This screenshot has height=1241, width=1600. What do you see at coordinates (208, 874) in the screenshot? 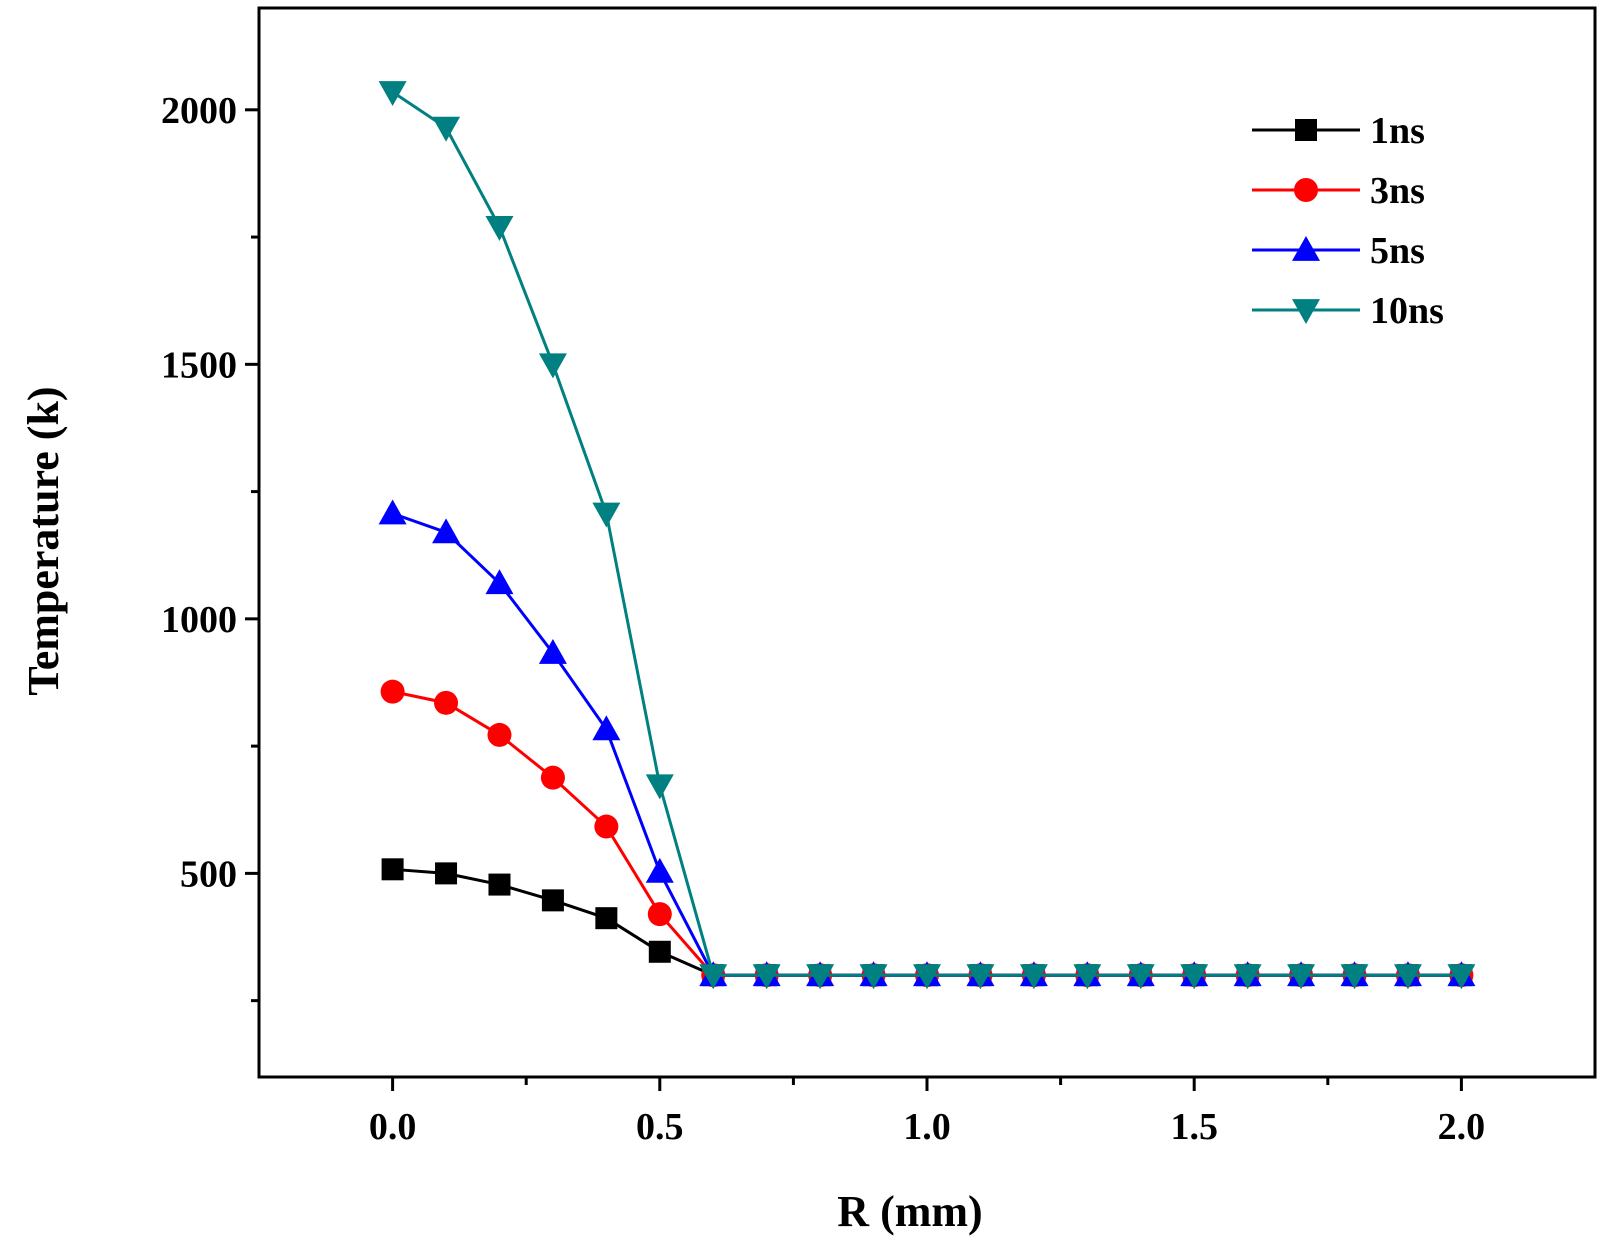
I see `y-tick-label: 500` at bounding box center [208, 874].